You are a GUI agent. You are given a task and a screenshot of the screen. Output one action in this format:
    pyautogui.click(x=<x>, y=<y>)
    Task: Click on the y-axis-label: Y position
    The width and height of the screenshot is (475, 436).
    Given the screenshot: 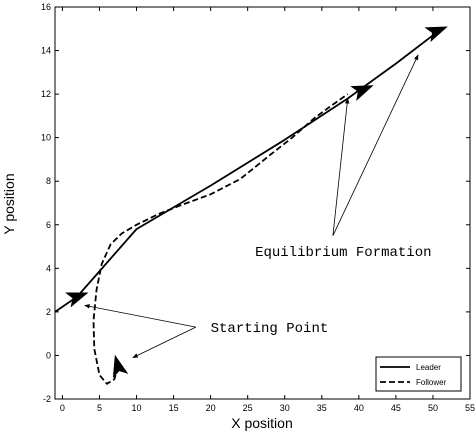 What is the action you would take?
    pyautogui.click(x=9, y=203)
    